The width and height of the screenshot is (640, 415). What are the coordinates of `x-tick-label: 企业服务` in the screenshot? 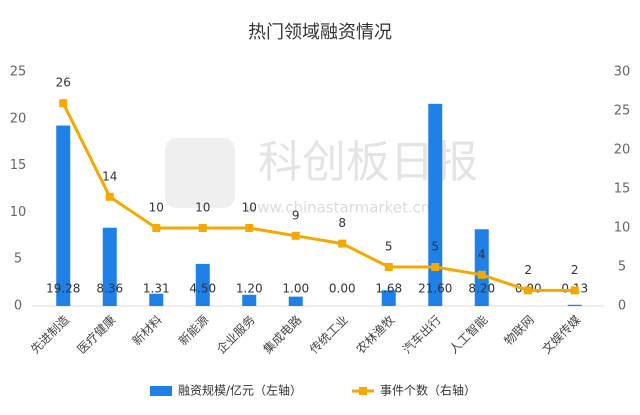 It's located at (235, 334).